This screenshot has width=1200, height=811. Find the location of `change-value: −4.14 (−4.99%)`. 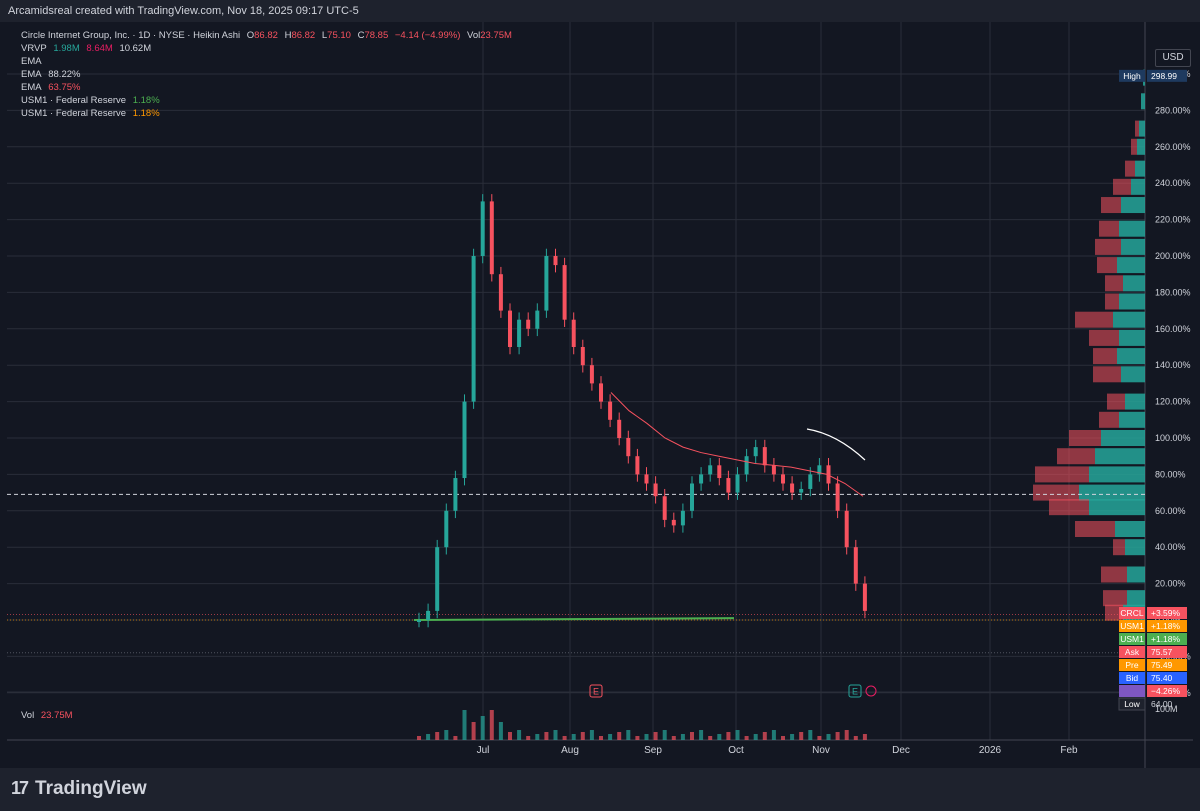

change-value: −4.14 (−4.99%) is located at coordinates (427, 35).